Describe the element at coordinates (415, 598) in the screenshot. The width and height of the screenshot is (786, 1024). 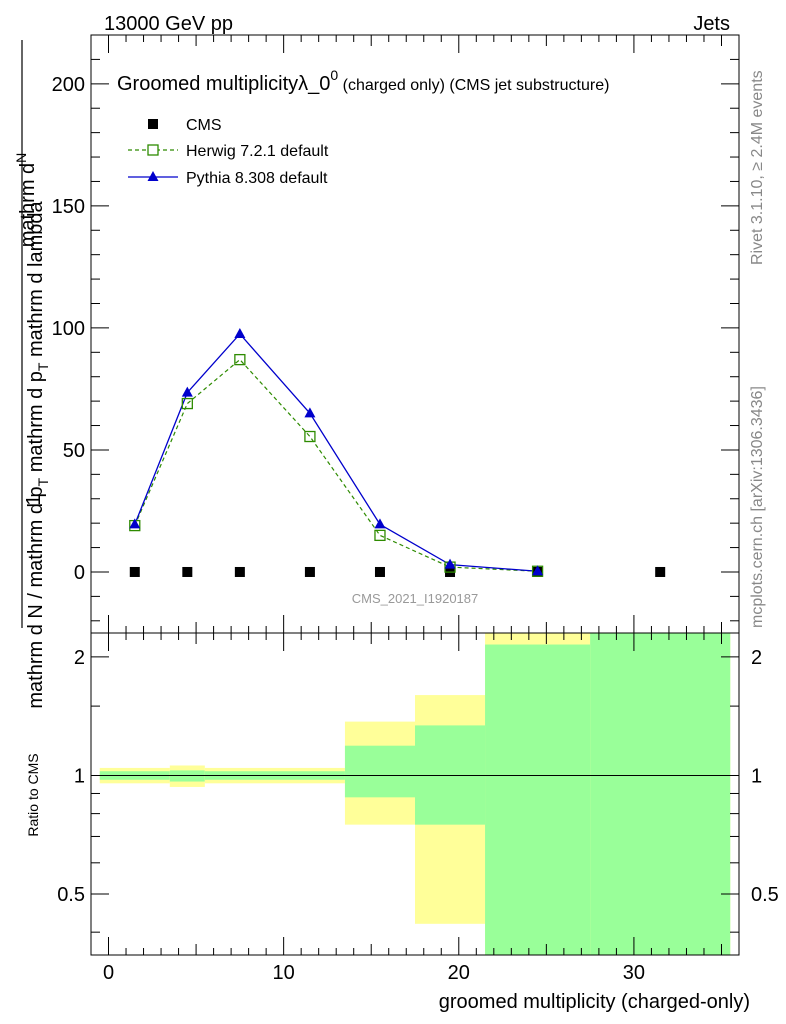
I see `analysis-id: CMS_2021_I1920187` at that location.